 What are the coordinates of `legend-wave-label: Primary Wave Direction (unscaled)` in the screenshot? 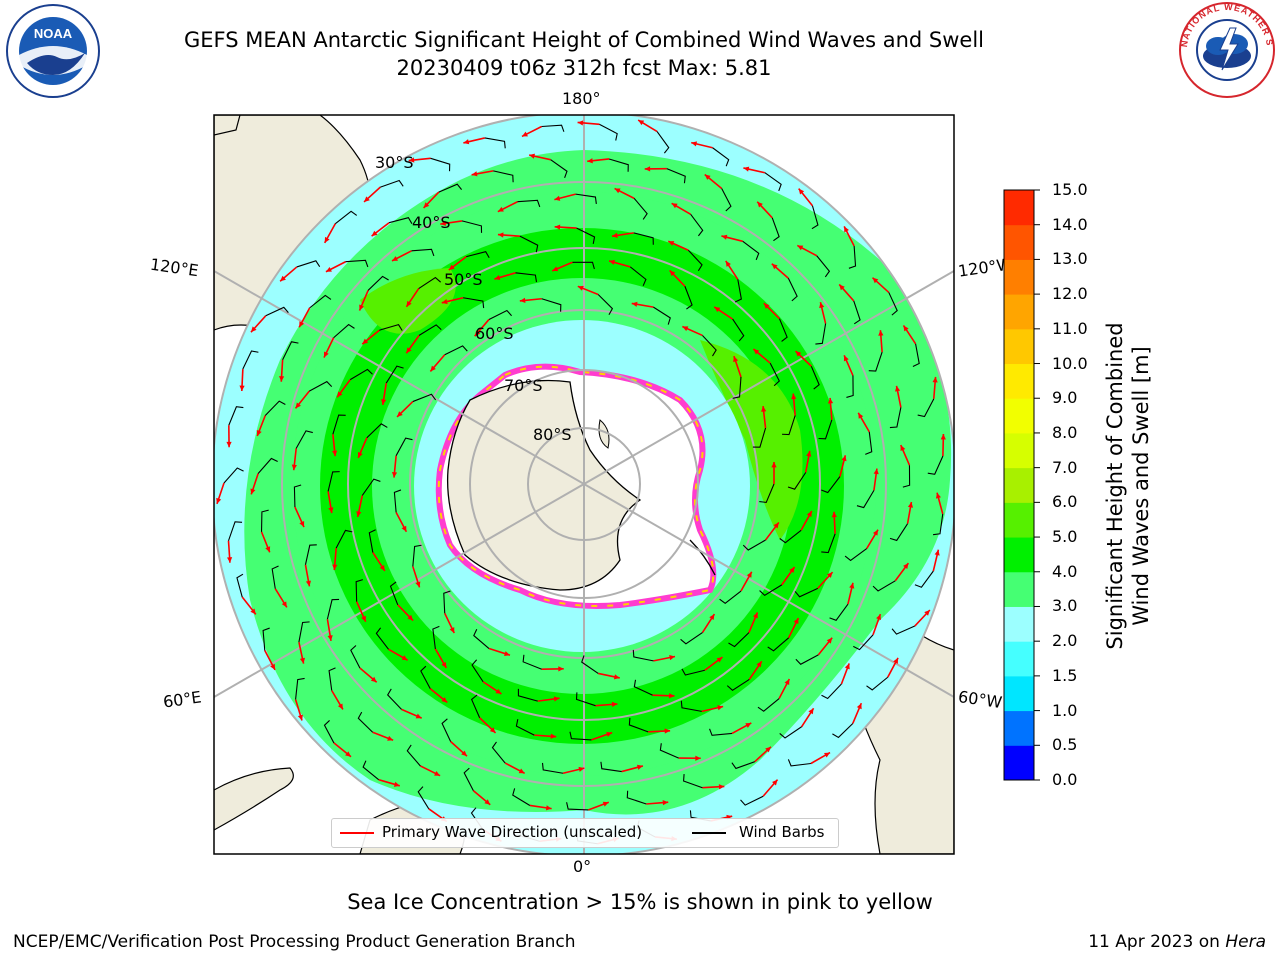 It's located at (512, 832).